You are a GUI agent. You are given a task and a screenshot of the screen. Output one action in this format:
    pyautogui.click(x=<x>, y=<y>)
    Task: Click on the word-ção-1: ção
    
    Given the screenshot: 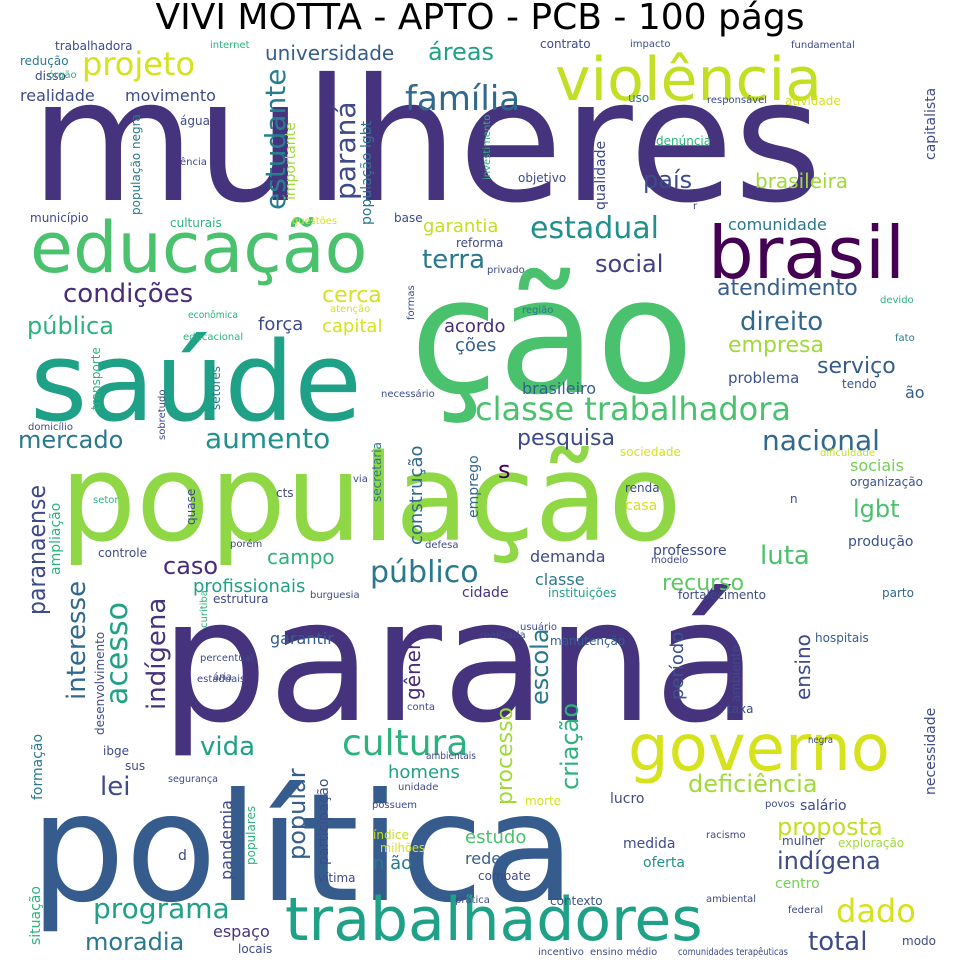 What is the action you would take?
    pyautogui.click(x=552, y=336)
    